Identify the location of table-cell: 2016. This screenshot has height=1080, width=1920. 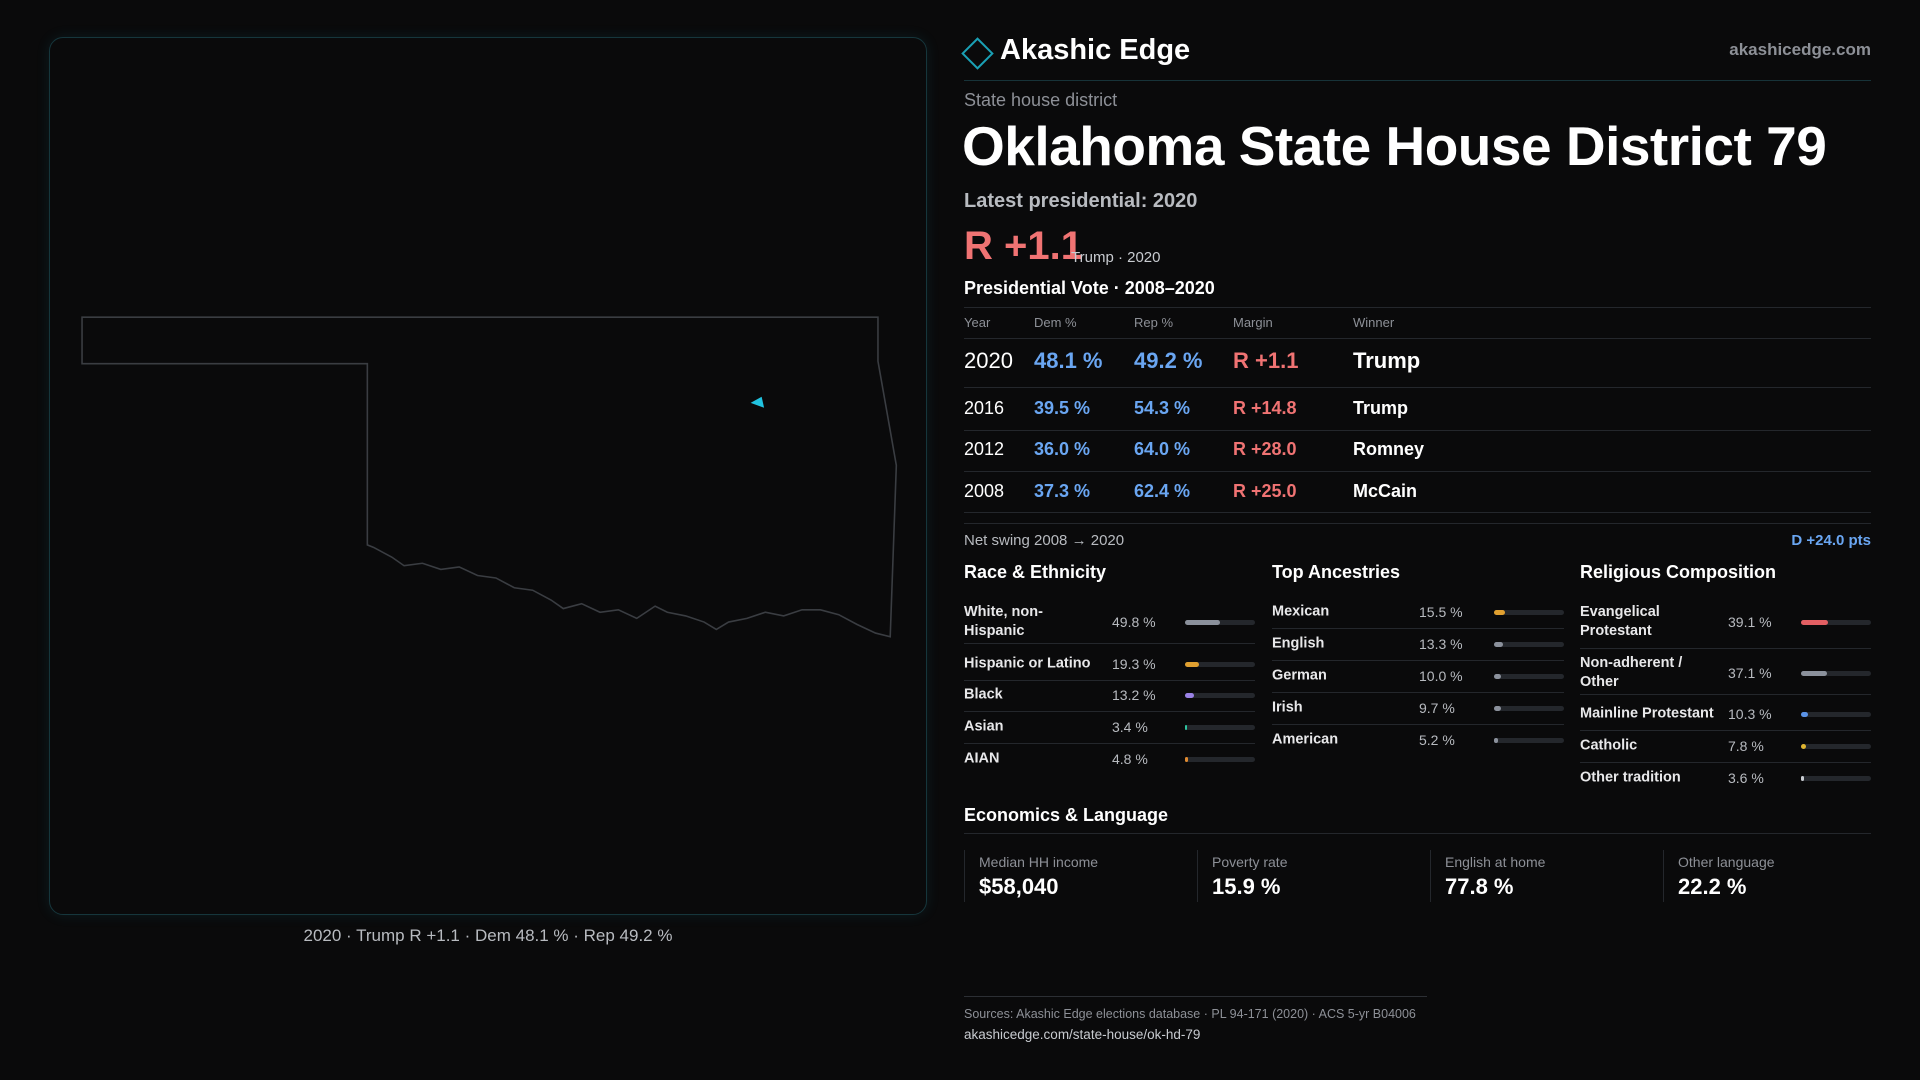
(984, 408).